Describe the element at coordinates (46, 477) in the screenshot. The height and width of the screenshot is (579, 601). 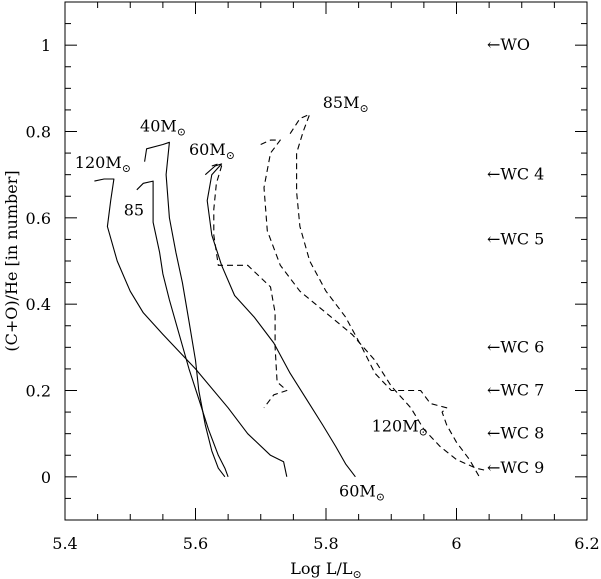
I see `y-tick-label: 0` at that location.